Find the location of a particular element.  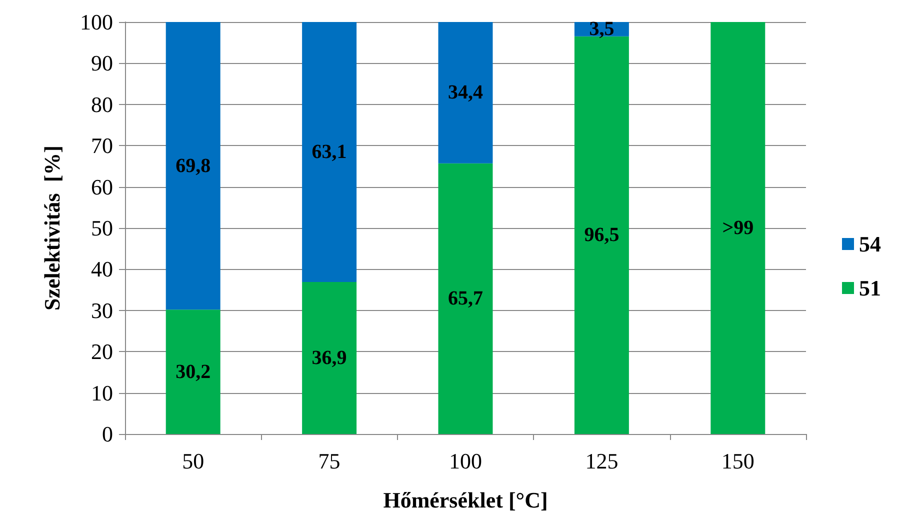

x-tick-label: 100 is located at coordinates (465, 461).